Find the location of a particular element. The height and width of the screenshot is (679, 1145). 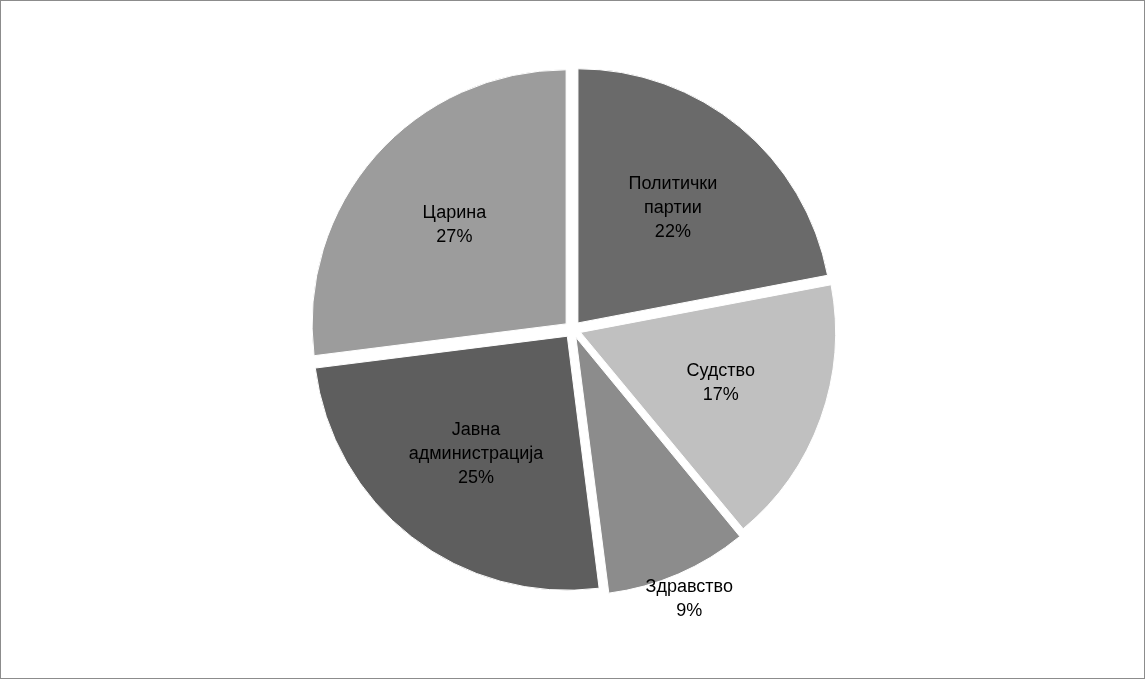

data-label: 22% is located at coordinates (672, 231).